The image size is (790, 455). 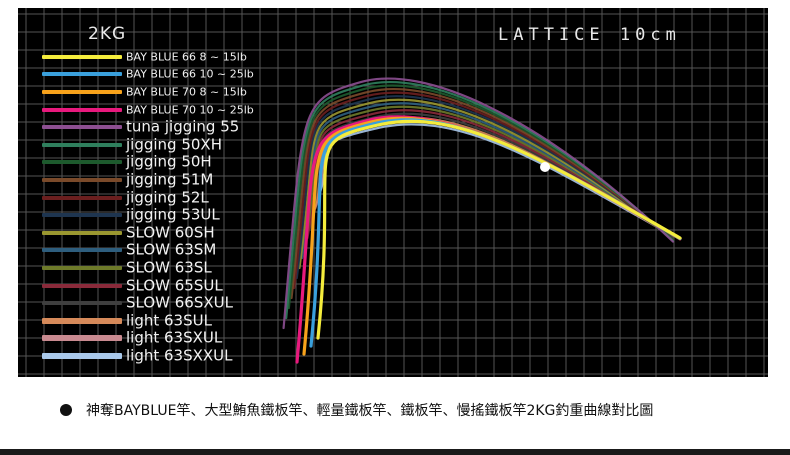 I want to click on legend-item: jigging 51M, so click(x=182, y=180).